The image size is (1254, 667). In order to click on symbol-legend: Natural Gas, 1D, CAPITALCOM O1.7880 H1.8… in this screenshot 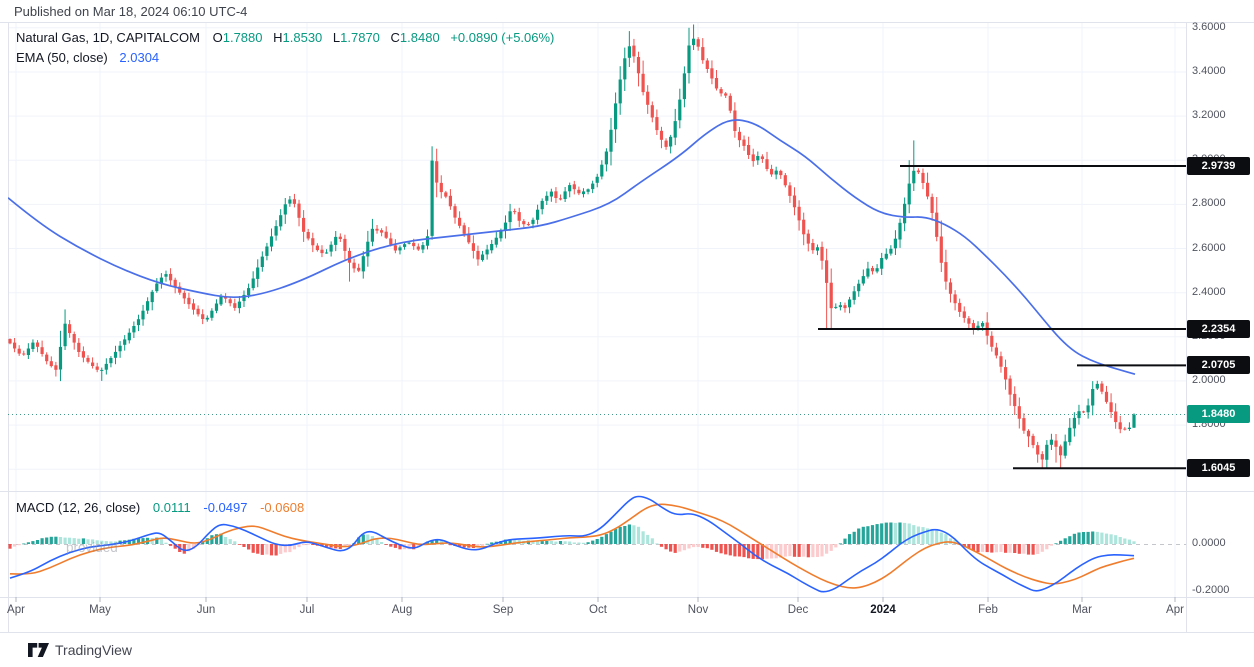, I will do `click(285, 37)`.